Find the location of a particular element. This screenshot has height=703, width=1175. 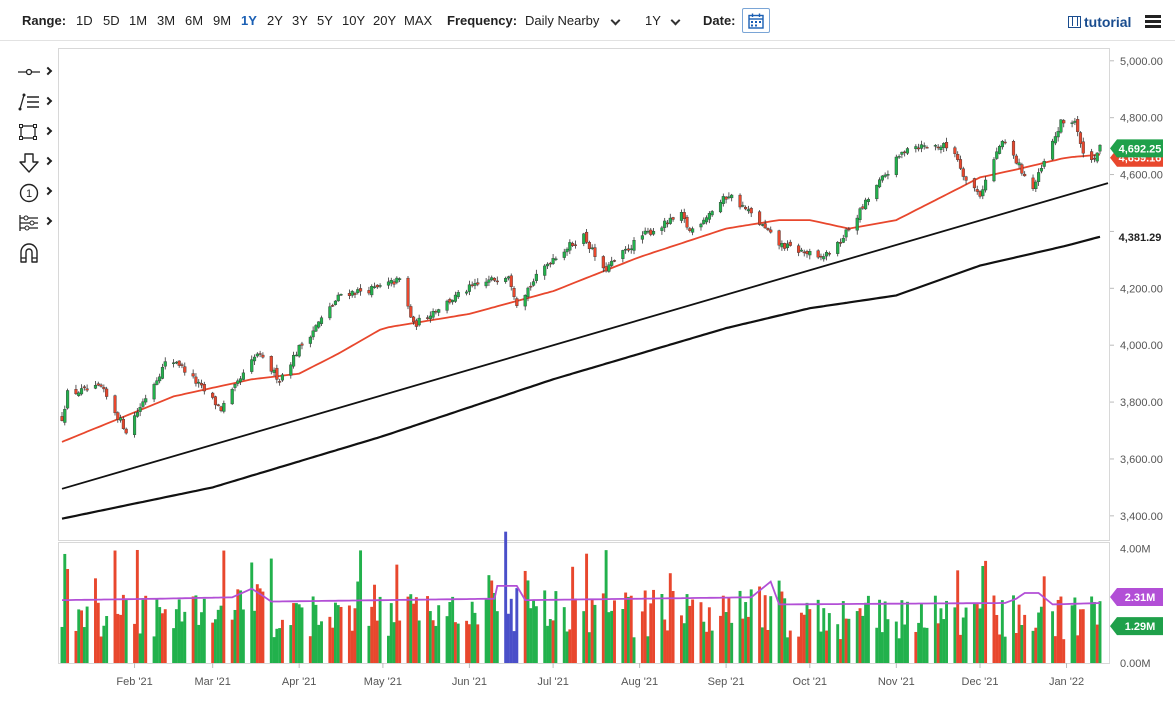

period-chevron-down-icon is located at coordinates (675, 20).